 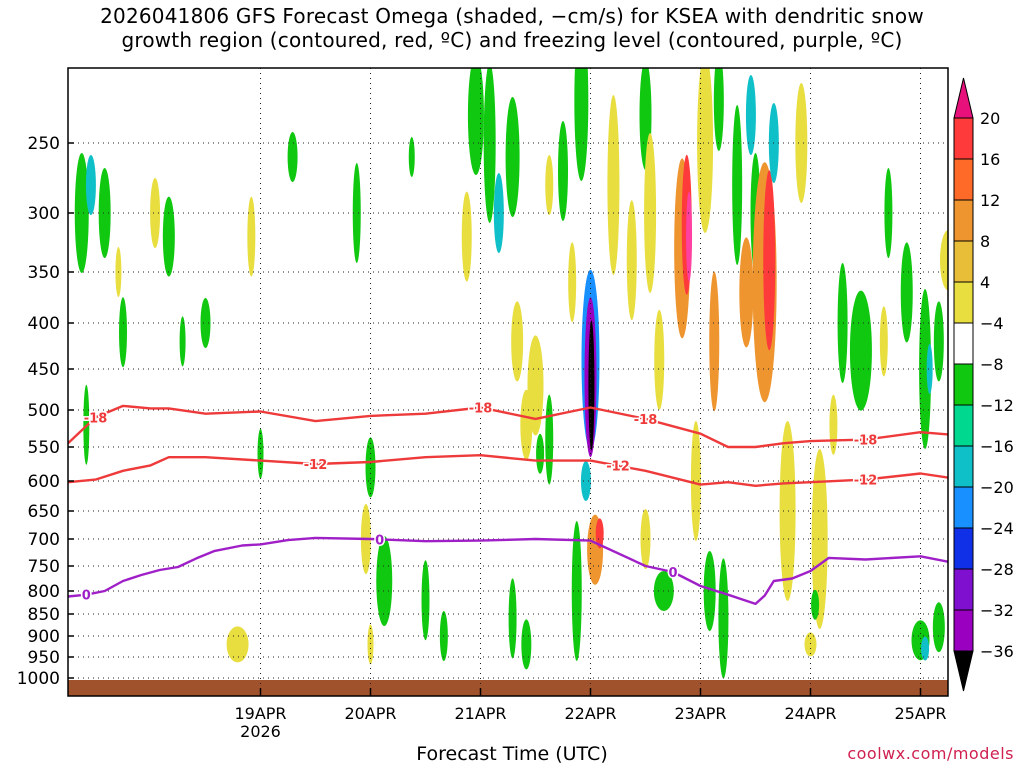 What do you see at coordinates (480, 713) in the screenshot?
I see `x-tick-label: 21APR` at bounding box center [480, 713].